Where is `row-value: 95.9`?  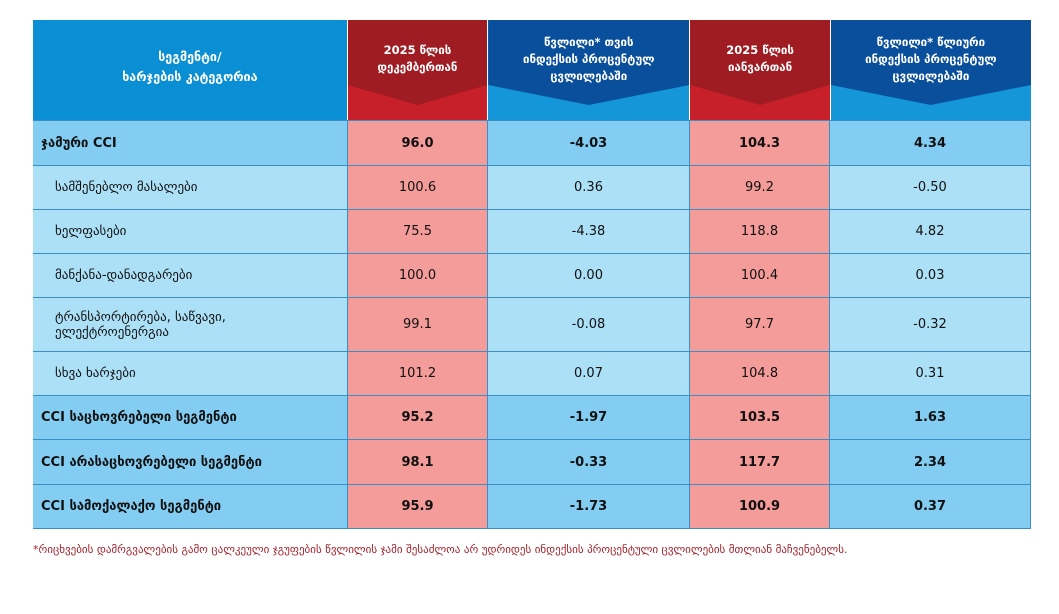
row-value: 95.9 is located at coordinates (418, 506).